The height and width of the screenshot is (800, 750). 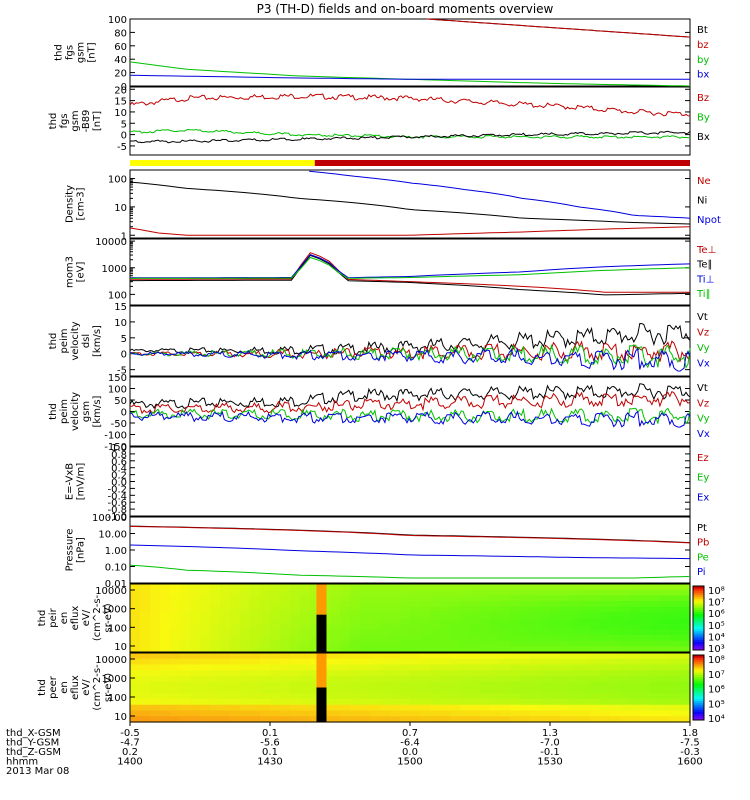 I want to click on ylabel-line: E=-VxB, so click(x=70, y=481).